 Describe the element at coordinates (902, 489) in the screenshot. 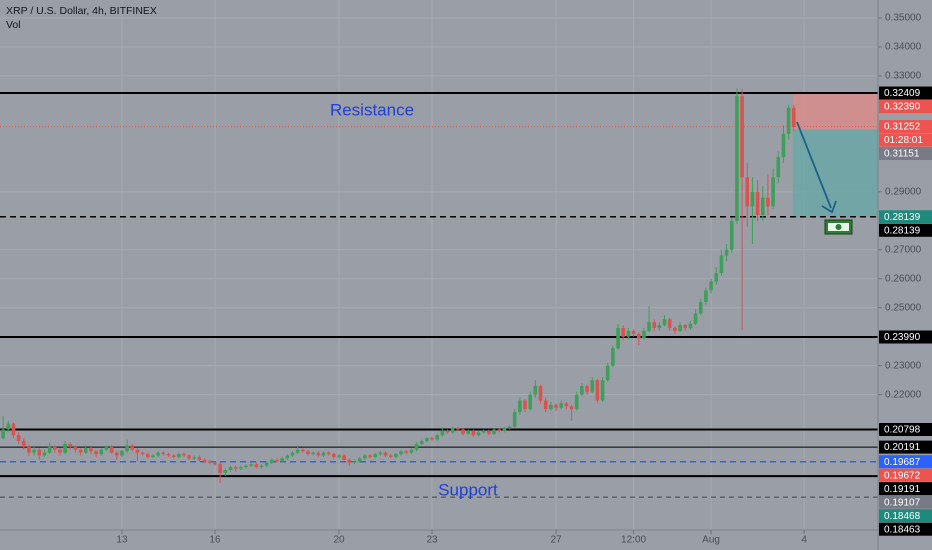

I see `price-label: 0.19191` at that location.